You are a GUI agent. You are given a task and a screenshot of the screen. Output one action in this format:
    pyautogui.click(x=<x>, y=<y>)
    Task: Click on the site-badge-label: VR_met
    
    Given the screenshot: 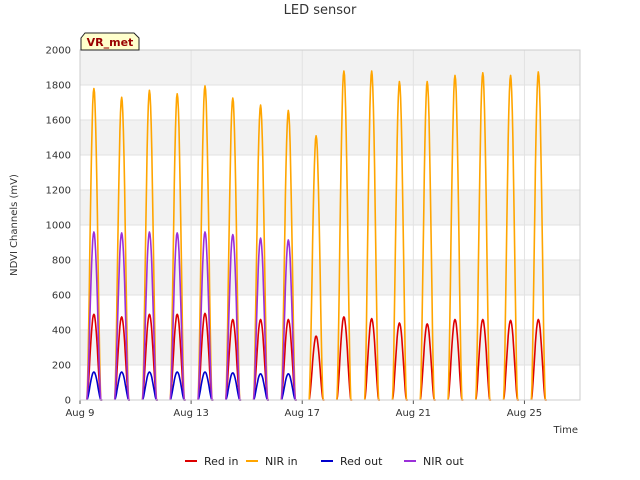 What is the action you would take?
    pyautogui.click(x=110, y=42)
    